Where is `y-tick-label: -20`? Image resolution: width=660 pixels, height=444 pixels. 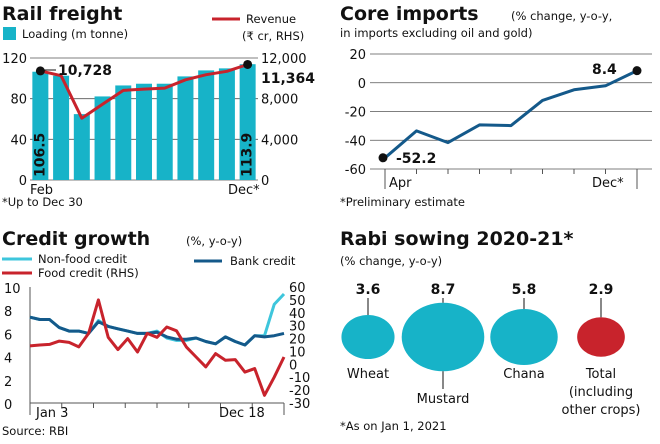
y-tick-label: -20 is located at coordinates (355, 113).